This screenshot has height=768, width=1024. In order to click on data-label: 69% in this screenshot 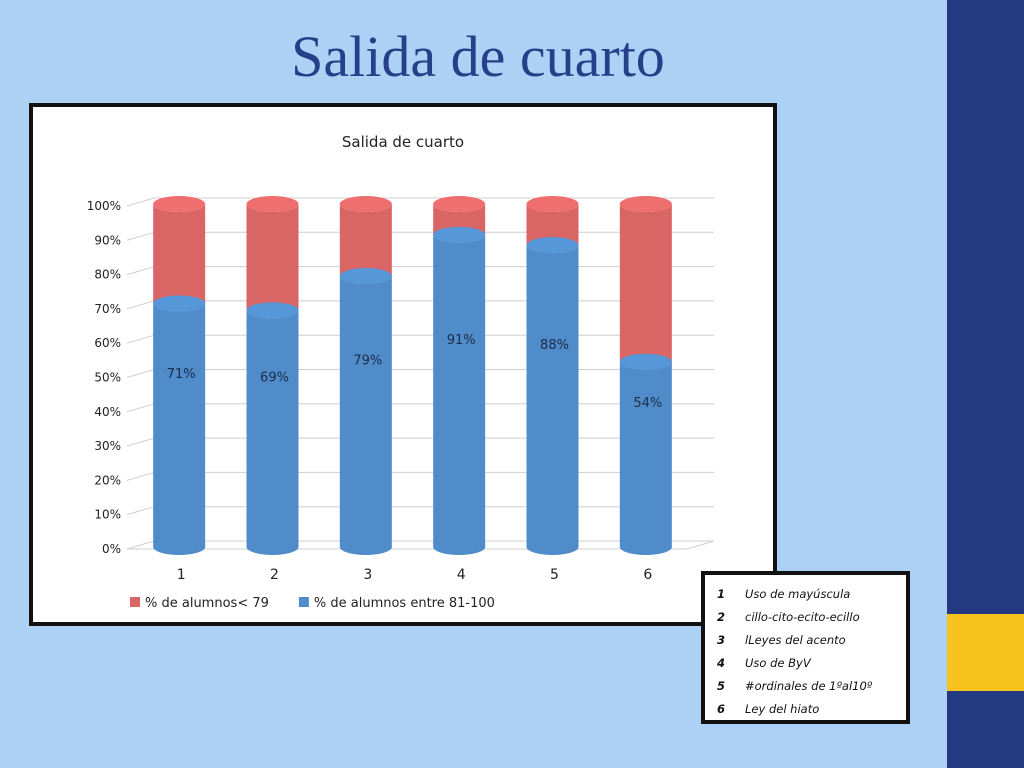, I will do `click(274, 378)`.